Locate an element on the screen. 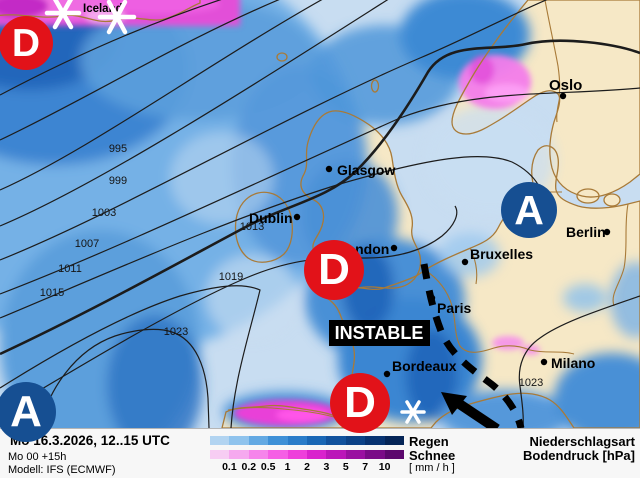 Image resolution: width=640 pixels, height=478 pixels. intensity-tick-label: 0.2 is located at coordinates (249, 467).